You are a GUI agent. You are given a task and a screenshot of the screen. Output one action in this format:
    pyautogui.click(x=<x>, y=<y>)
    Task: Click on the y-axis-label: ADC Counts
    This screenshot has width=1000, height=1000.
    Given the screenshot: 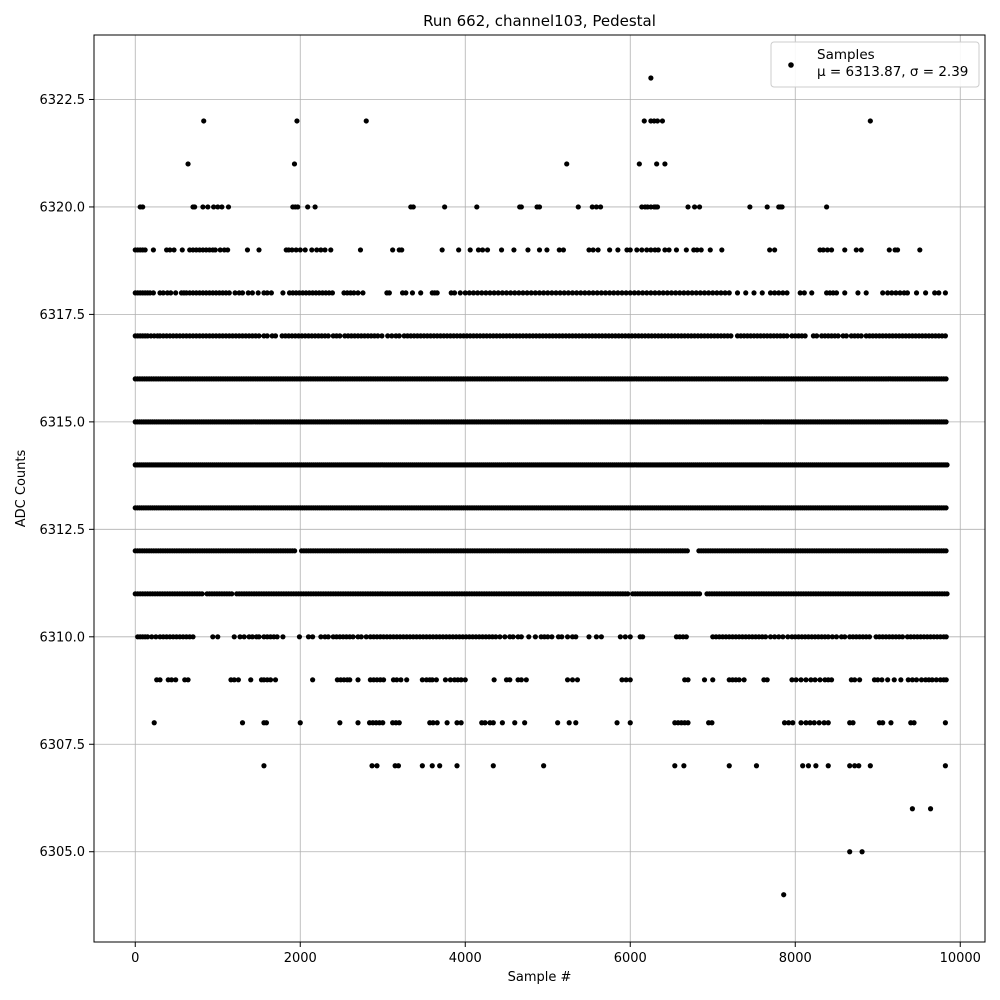 What is the action you would take?
    pyautogui.click(x=21, y=489)
    